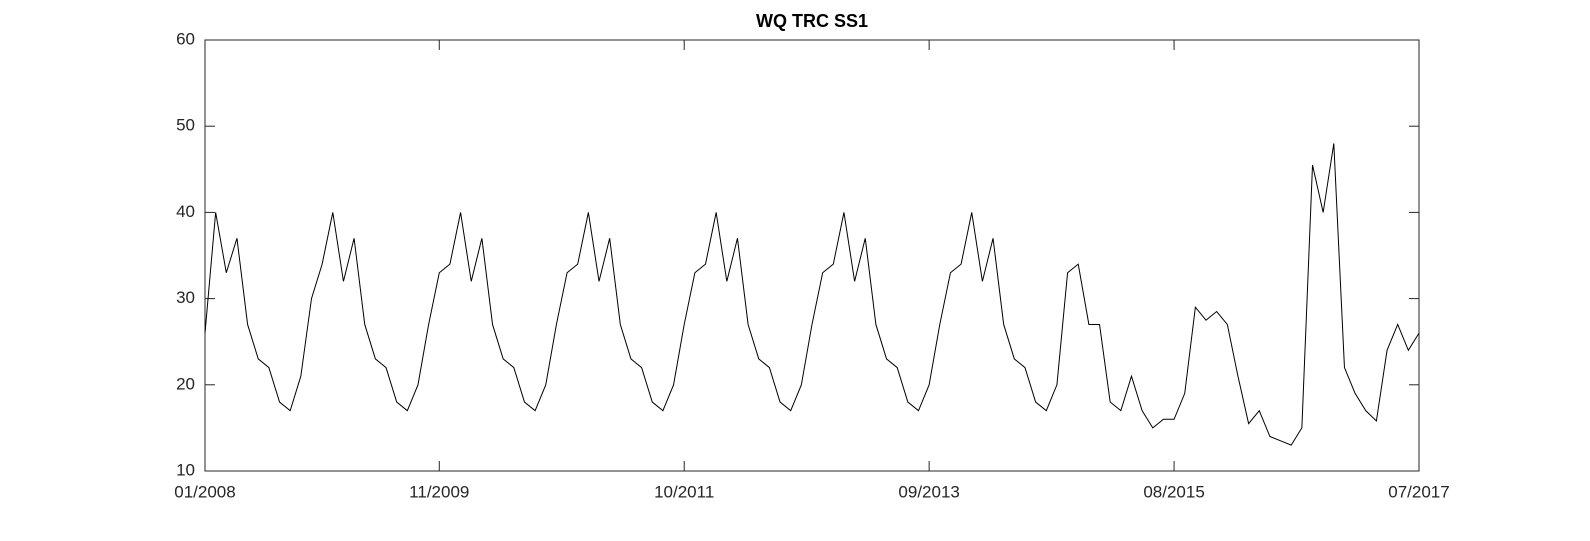 The height and width of the screenshot is (541, 1590). I want to click on chart-title: WQ TRC SS1, so click(812, 21).